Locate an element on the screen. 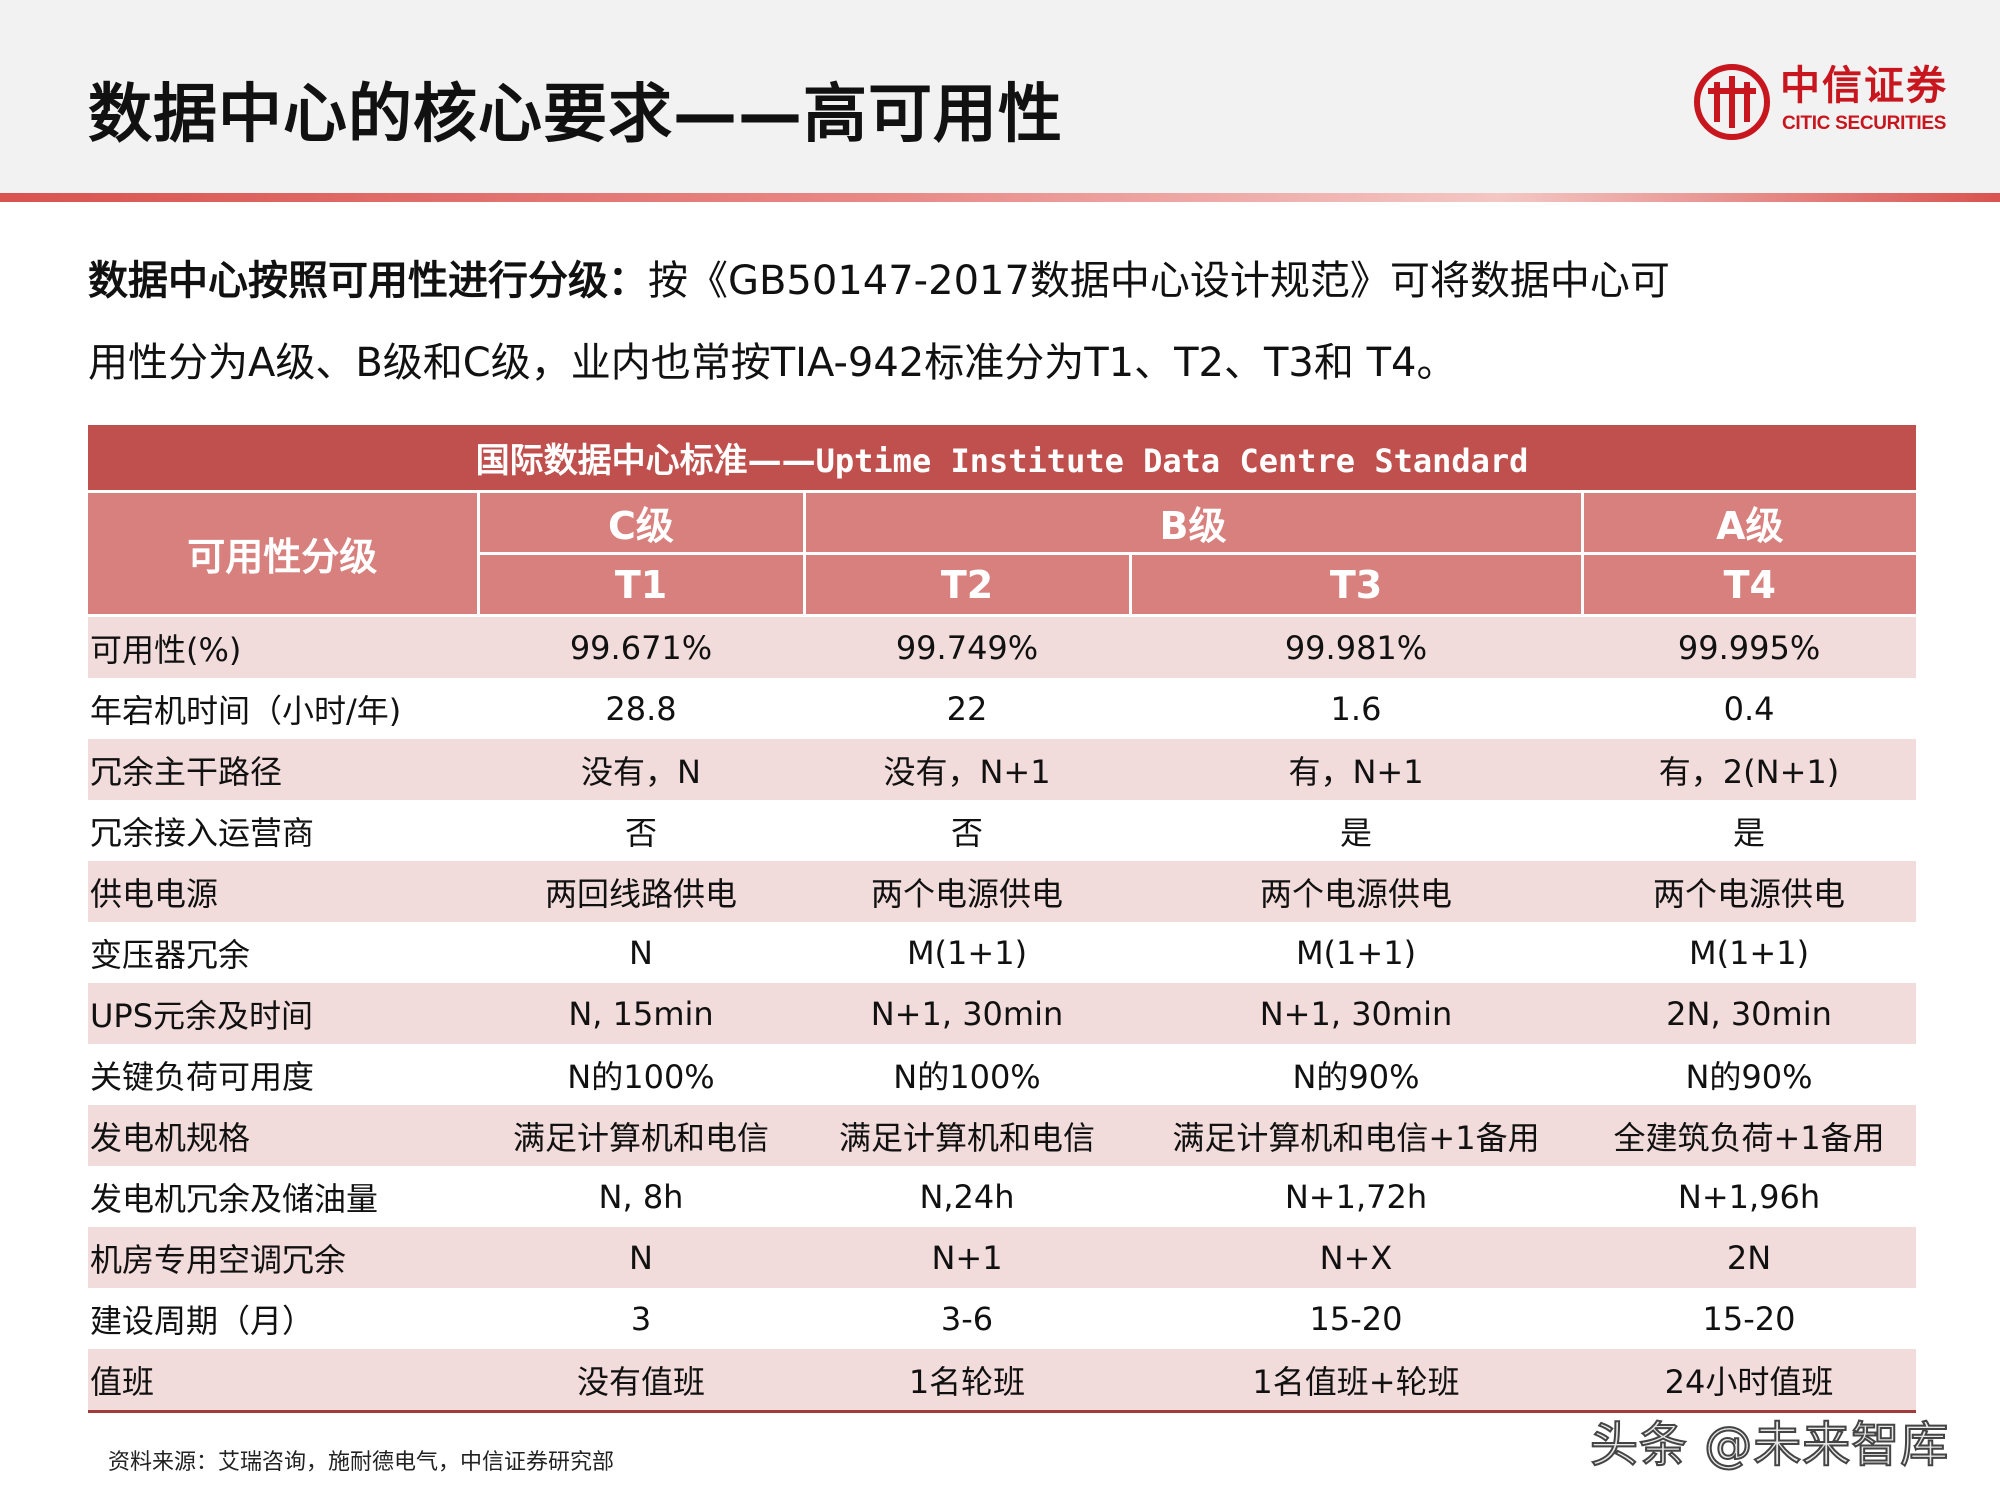 Image resolution: width=2000 pixels, height=1500 pixels. citic-logo: 中信证券 CITIC SECURITIES is located at coordinates (1829, 102).